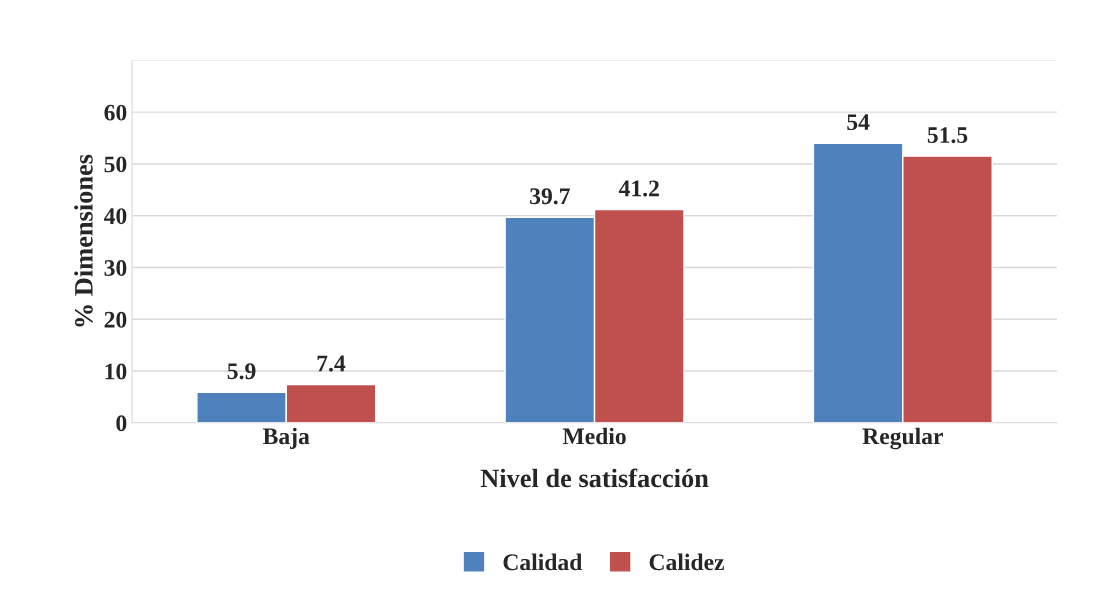  What do you see at coordinates (331, 363) in the screenshot?
I see `data-label: 7.4` at bounding box center [331, 363].